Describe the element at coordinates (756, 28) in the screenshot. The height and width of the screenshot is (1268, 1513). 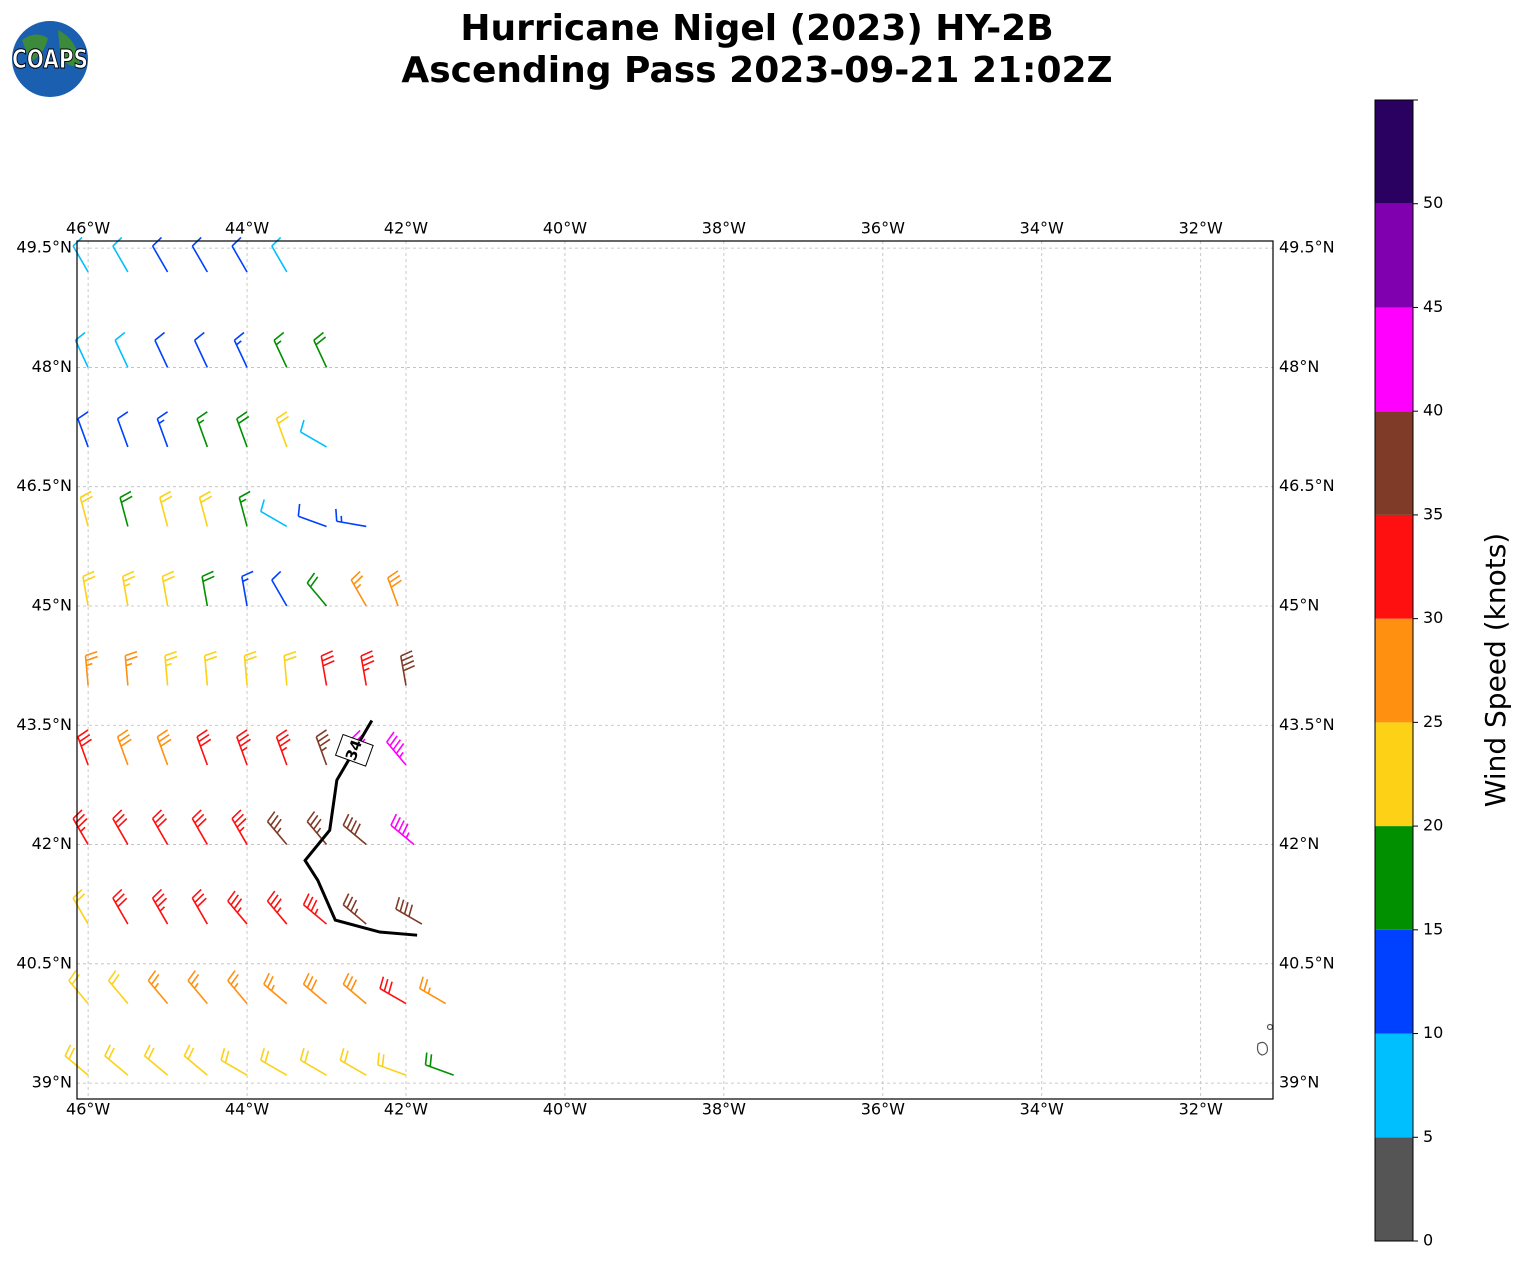
I see `title: Hurricane Nigel (2023) HY-2B` at that location.